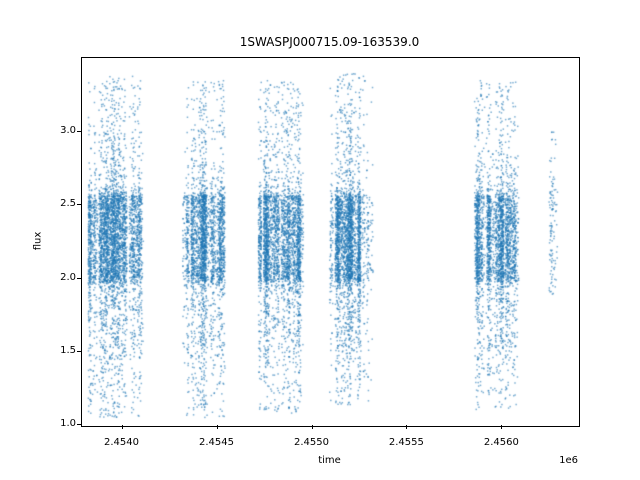 This screenshot has width=640, height=480. What do you see at coordinates (406, 442) in the screenshot?
I see `x-tick-label: 2.4555` at bounding box center [406, 442].